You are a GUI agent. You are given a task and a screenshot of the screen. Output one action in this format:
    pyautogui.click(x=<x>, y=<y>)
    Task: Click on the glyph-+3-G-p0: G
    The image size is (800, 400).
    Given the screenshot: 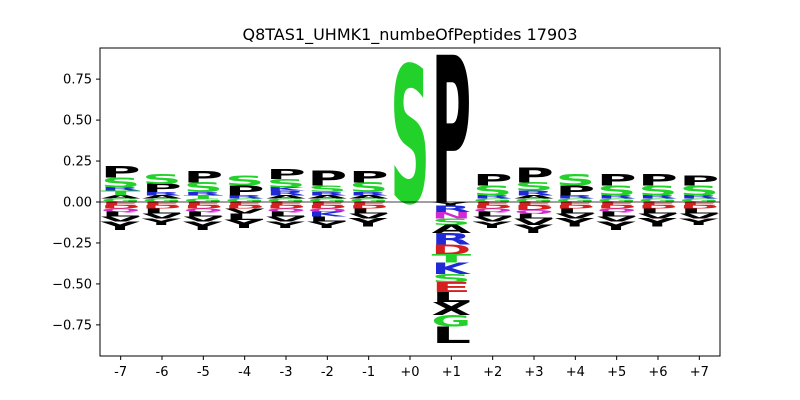 What is the action you would take?
    pyautogui.click(x=534, y=200)
    